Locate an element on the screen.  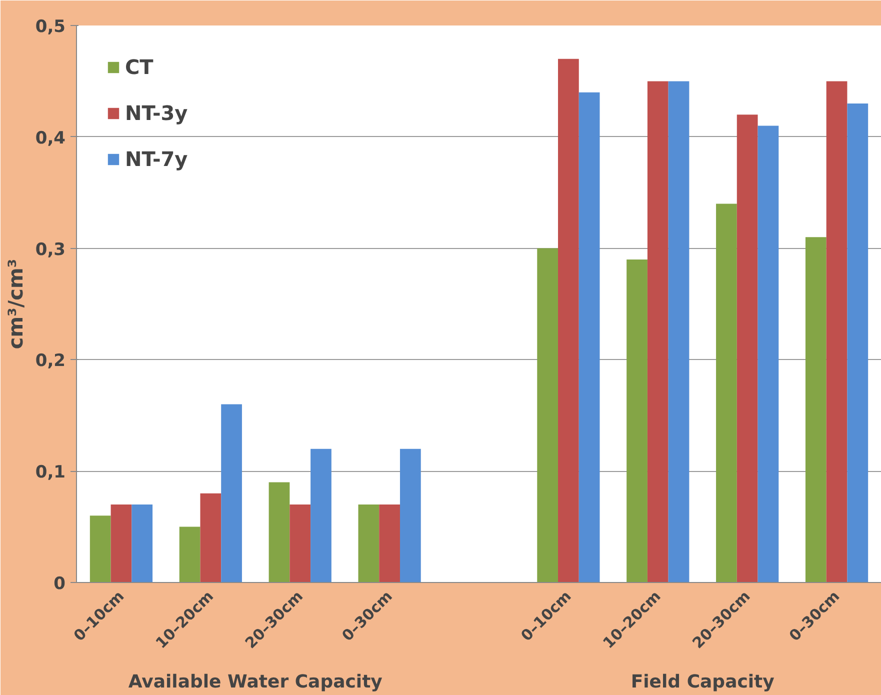
legend-label: NT-7y is located at coordinates (156, 159).